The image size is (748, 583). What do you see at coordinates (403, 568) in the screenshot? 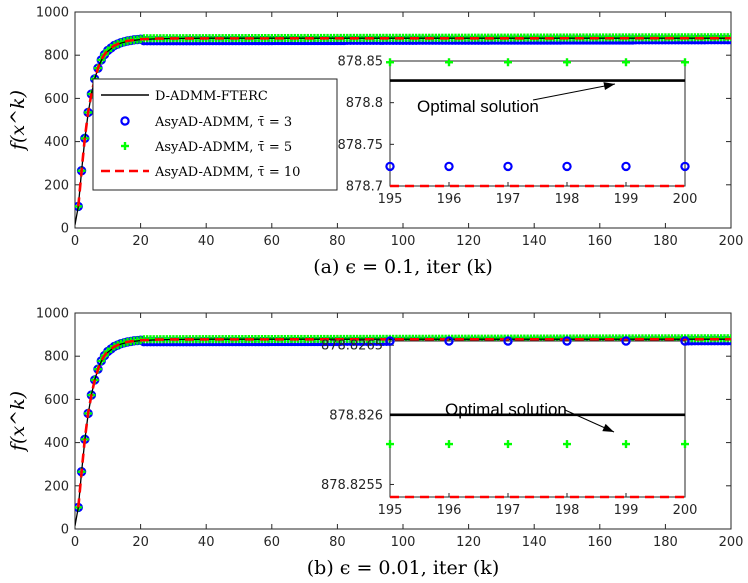
I see `x-axis-caption: (b) ϵ = 0.01, iter (k)` at bounding box center [403, 568].